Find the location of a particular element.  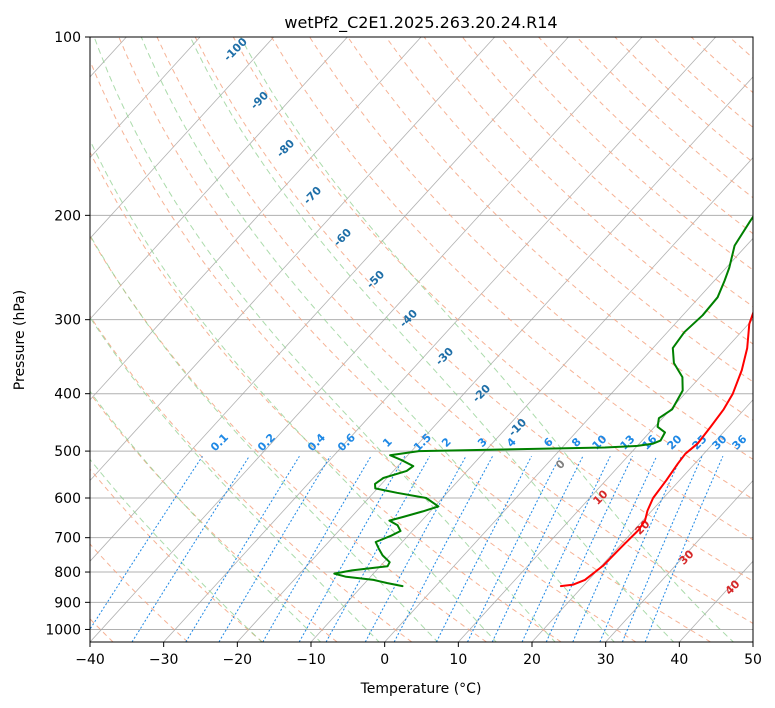

x-tick-label: 20 is located at coordinates (532, 660).